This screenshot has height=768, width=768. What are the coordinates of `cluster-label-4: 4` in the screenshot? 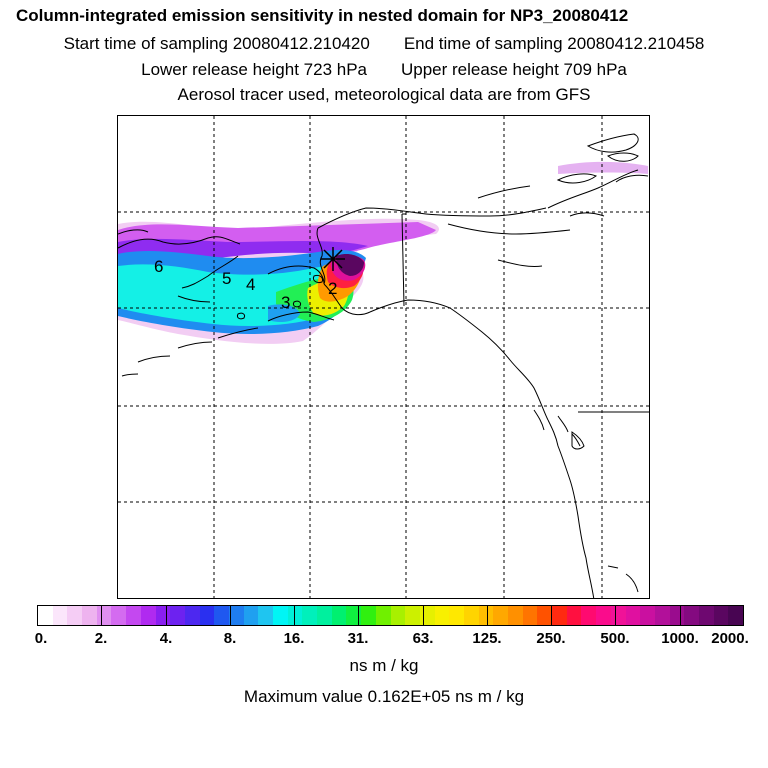 It's located at (250, 284).